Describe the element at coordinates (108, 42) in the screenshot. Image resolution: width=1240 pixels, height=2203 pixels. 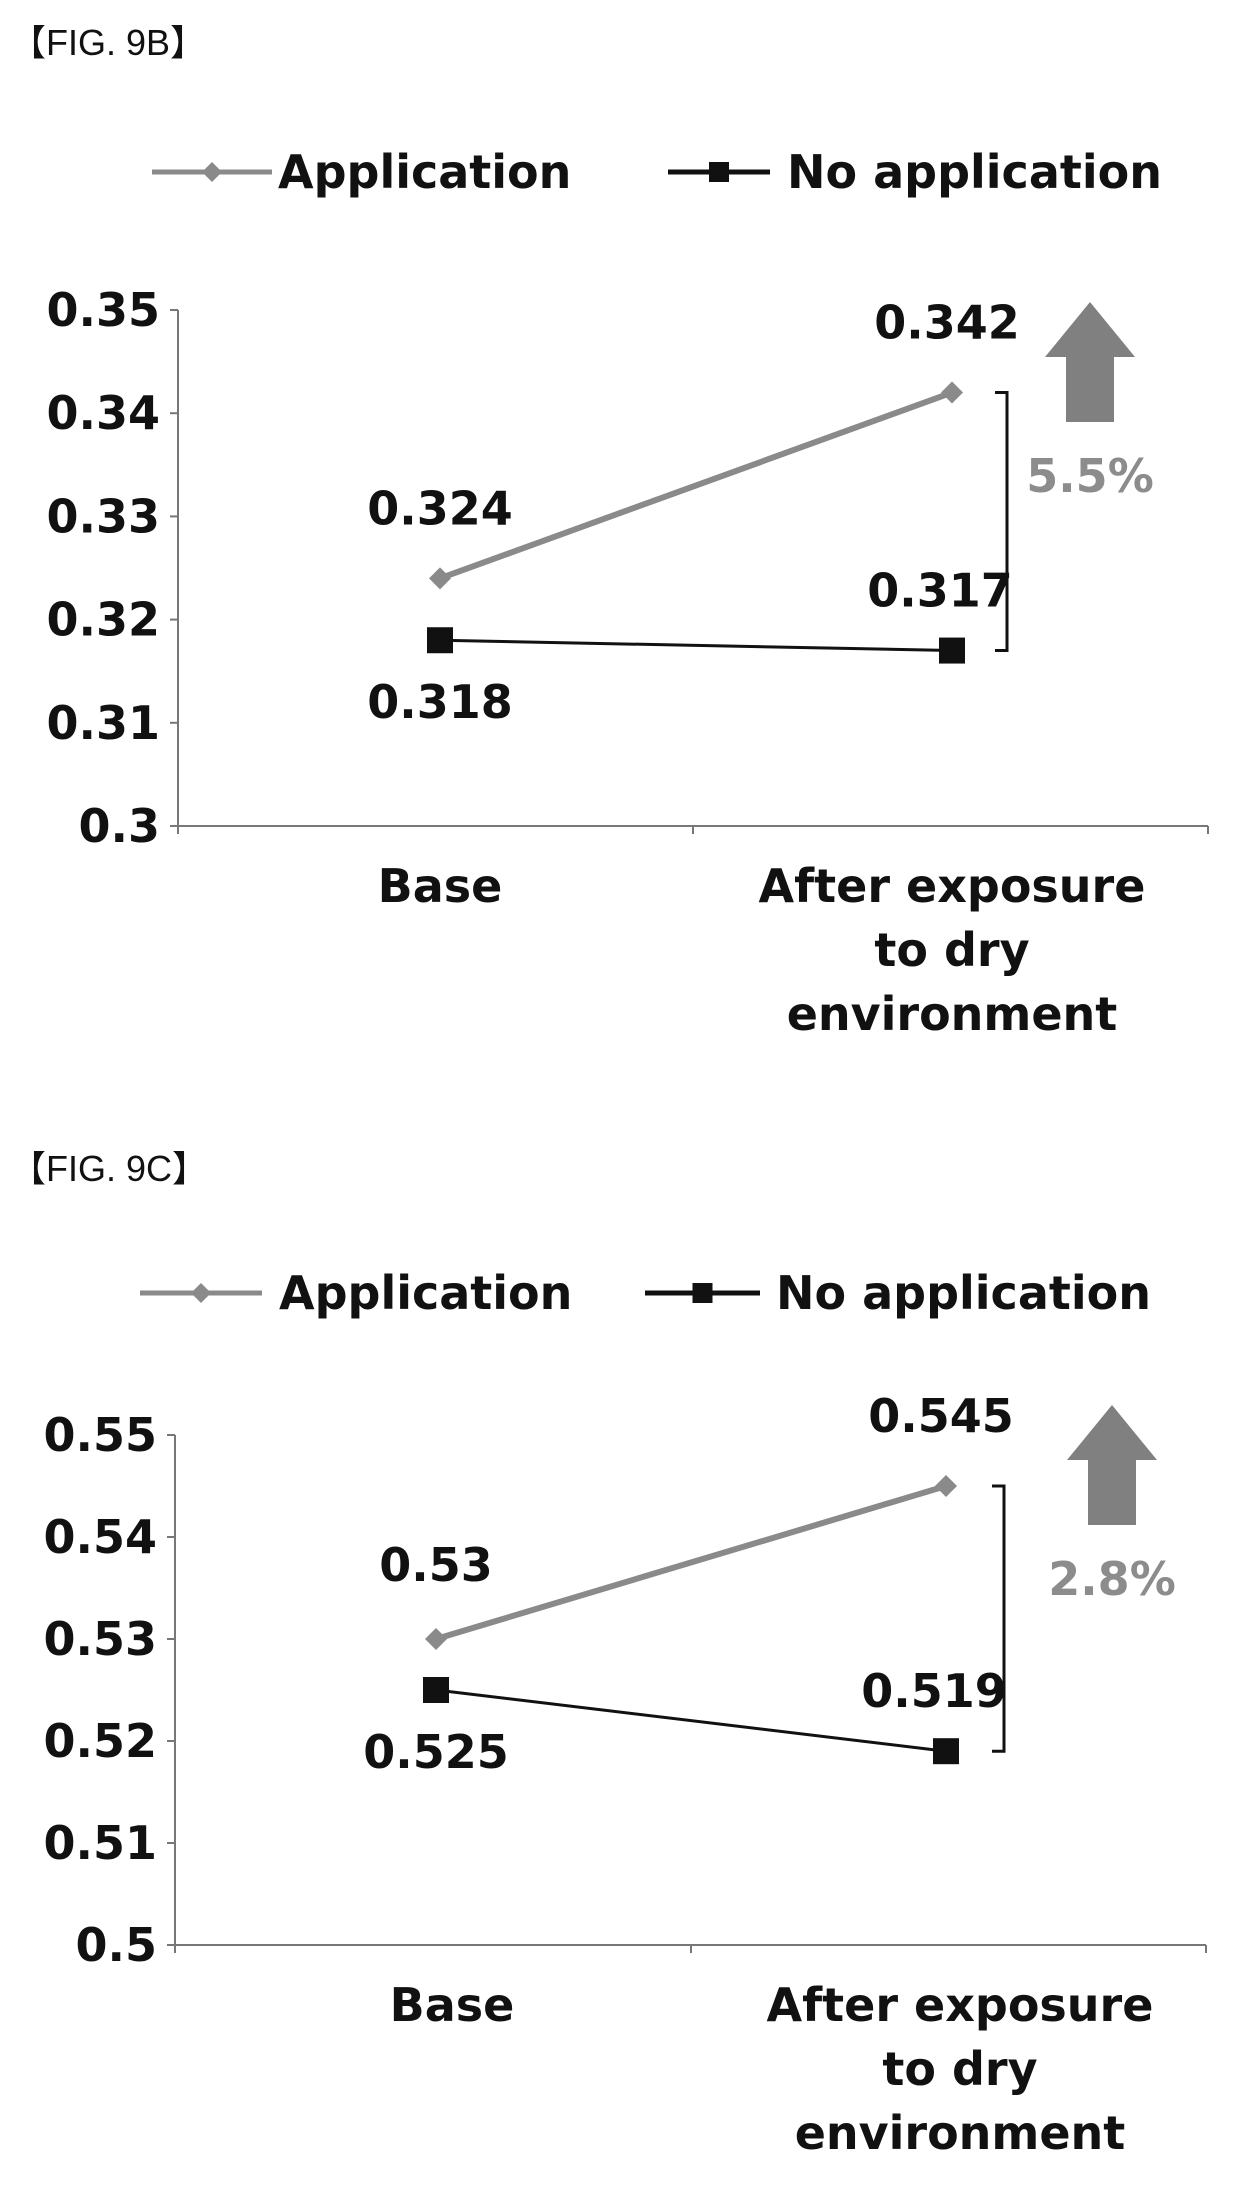
I see `figure-label-9b: 【FIG. 9B】` at that location.